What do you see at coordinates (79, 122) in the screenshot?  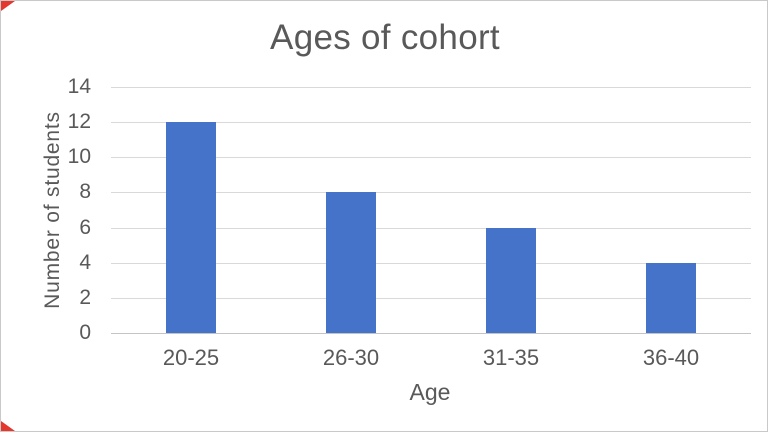 I see `y-tick-label: 12` at bounding box center [79, 122].